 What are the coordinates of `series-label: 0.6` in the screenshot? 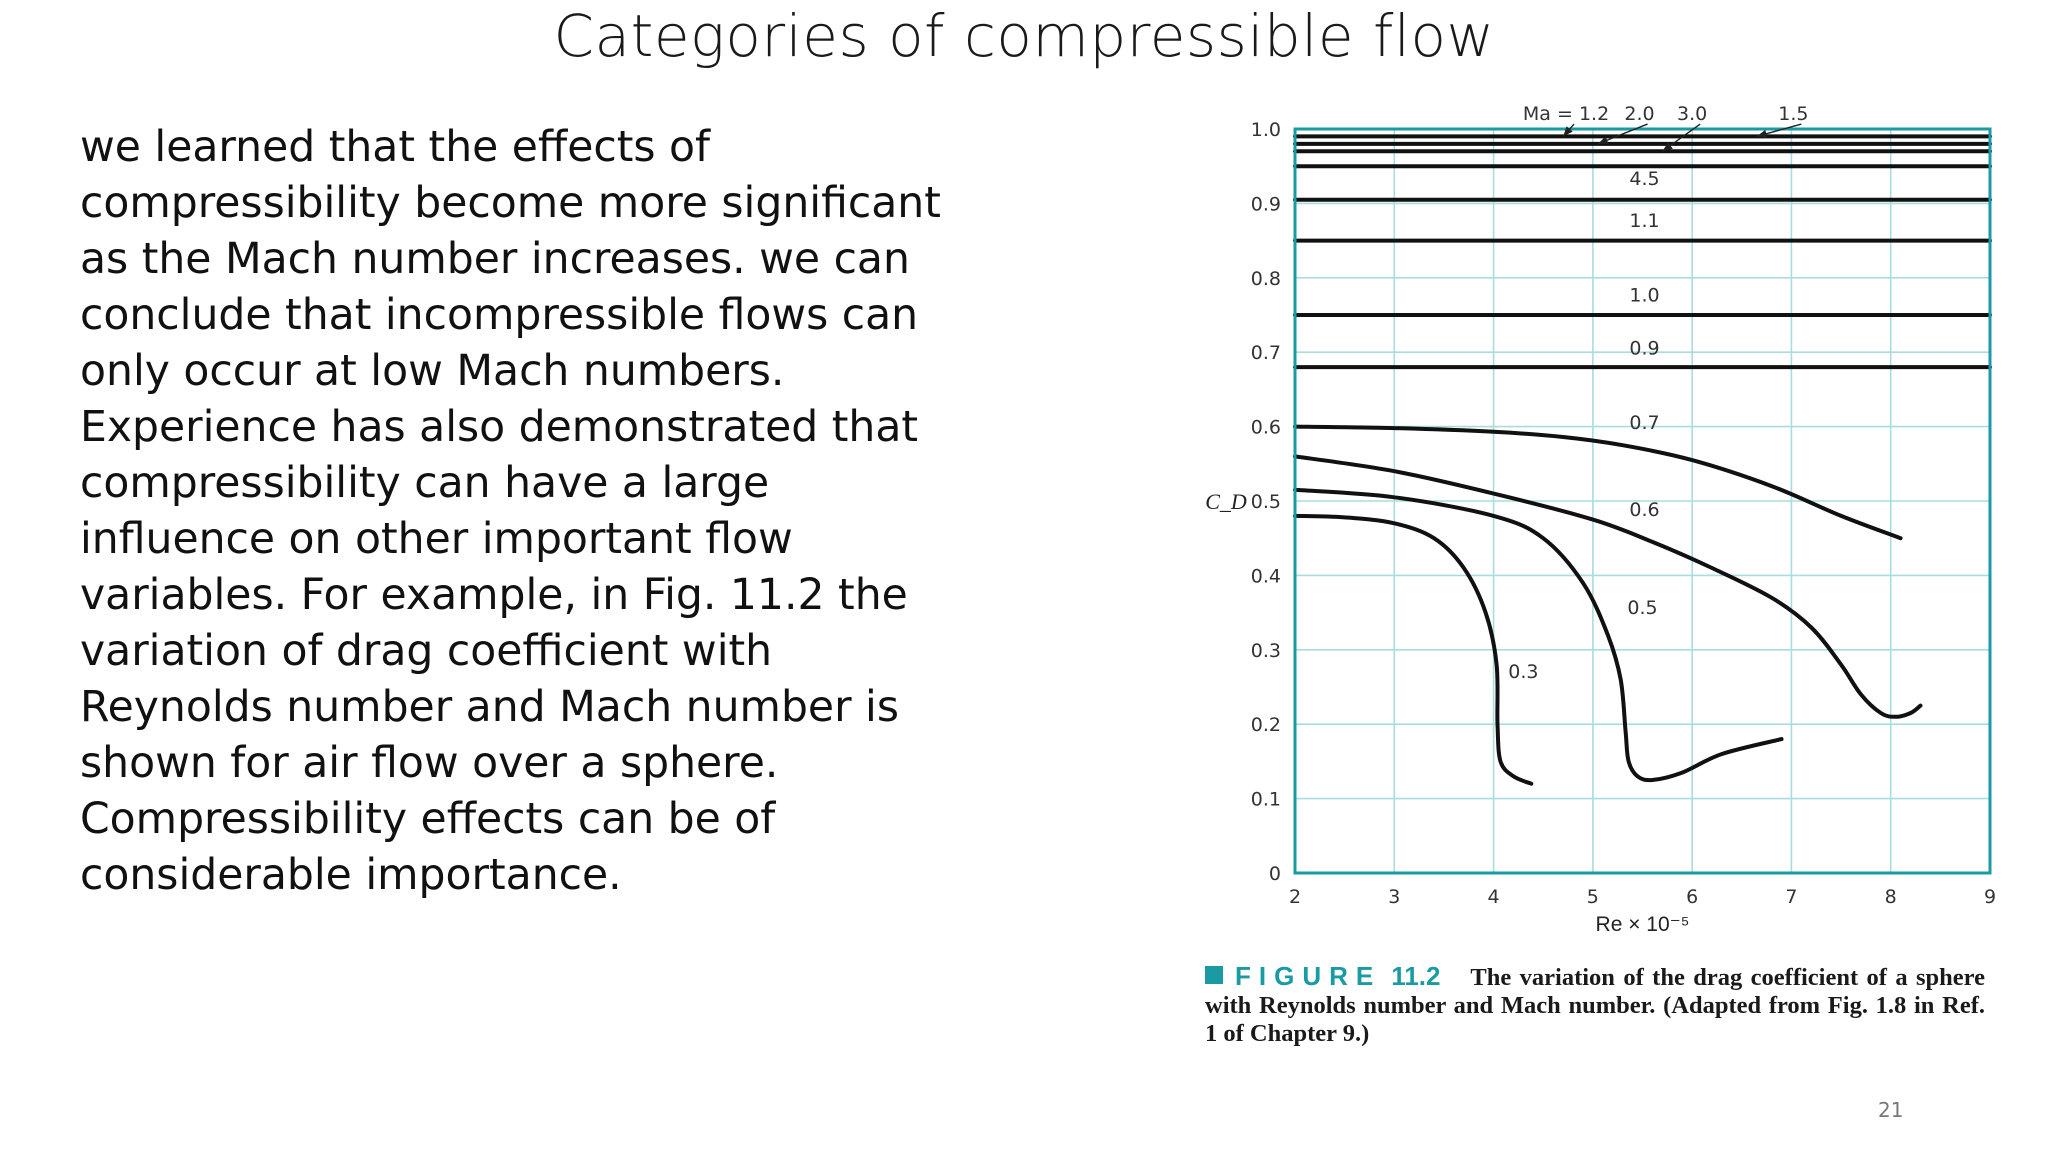 It's located at (1644, 510).